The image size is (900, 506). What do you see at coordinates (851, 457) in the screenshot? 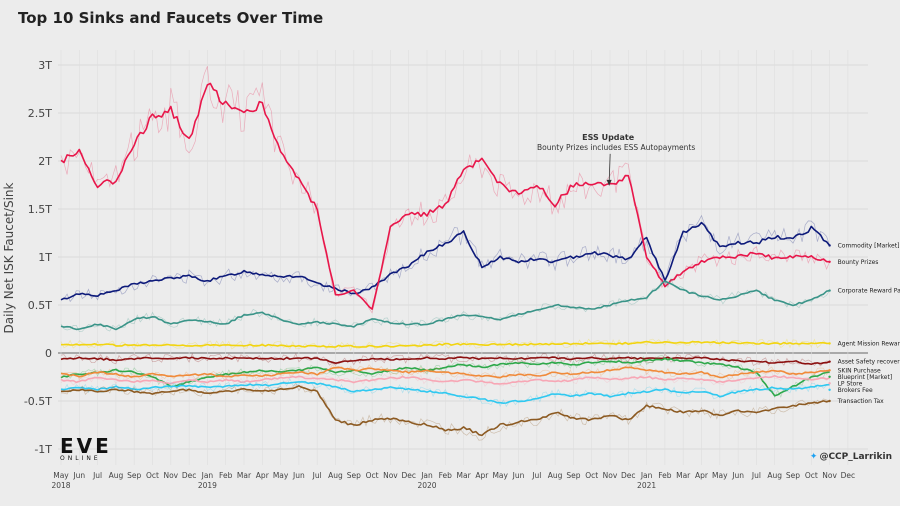
I see `twitter-handle: ✦ @CCP_Larrikin` at bounding box center [851, 457].